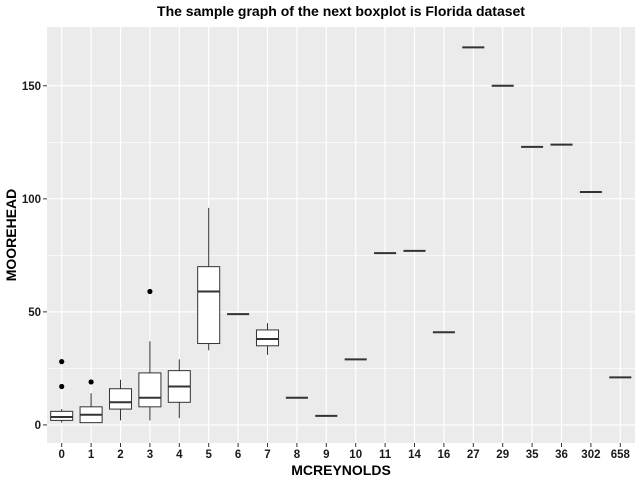 The image size is (640, 480). Describe the element at coordinates (473, 455) in the screenshot. I see `x-tick-label: 27` at that location.